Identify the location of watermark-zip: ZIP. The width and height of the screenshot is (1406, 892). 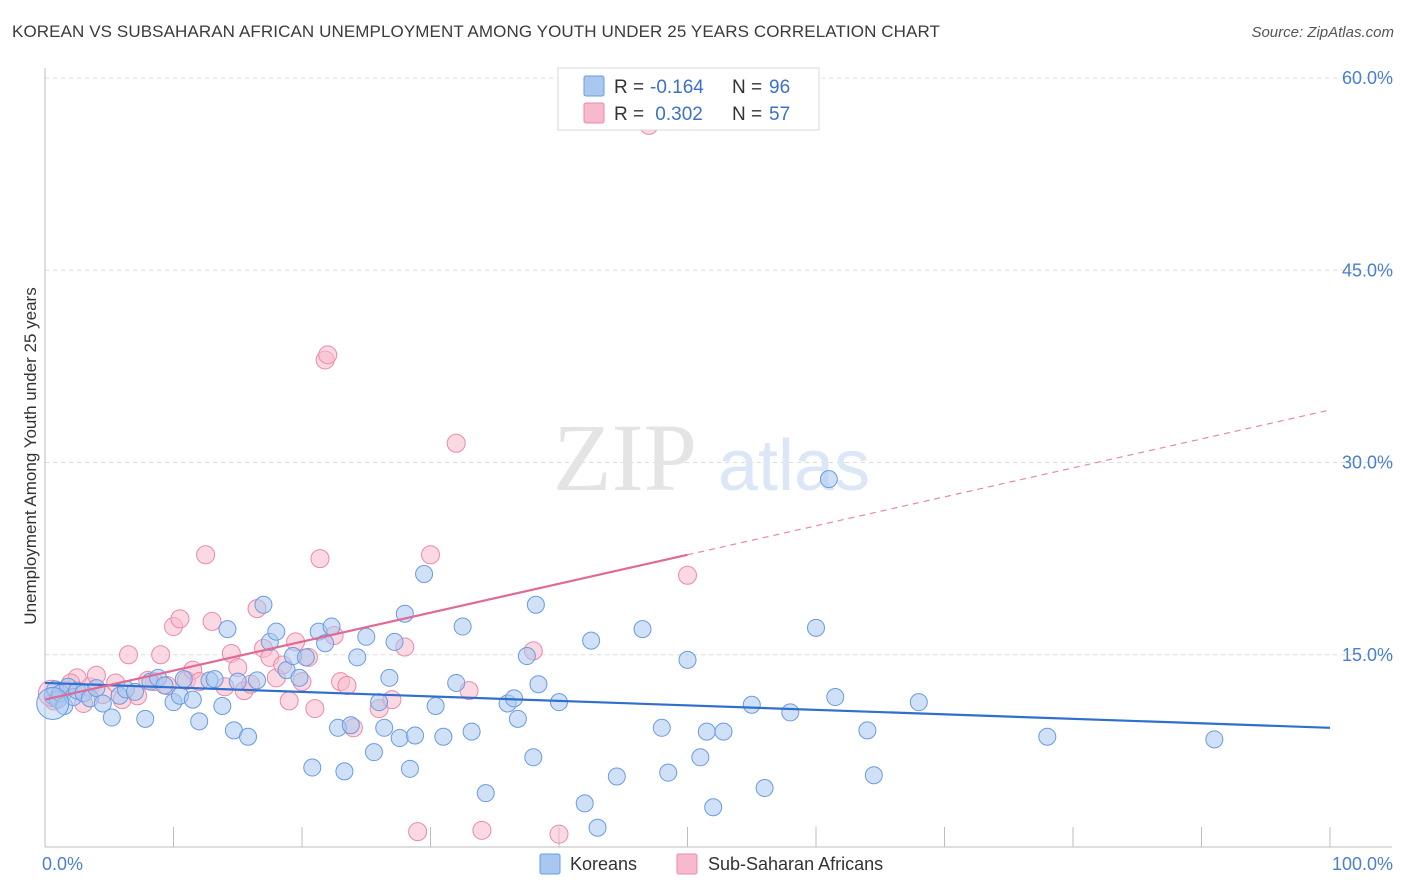
(625, 457).